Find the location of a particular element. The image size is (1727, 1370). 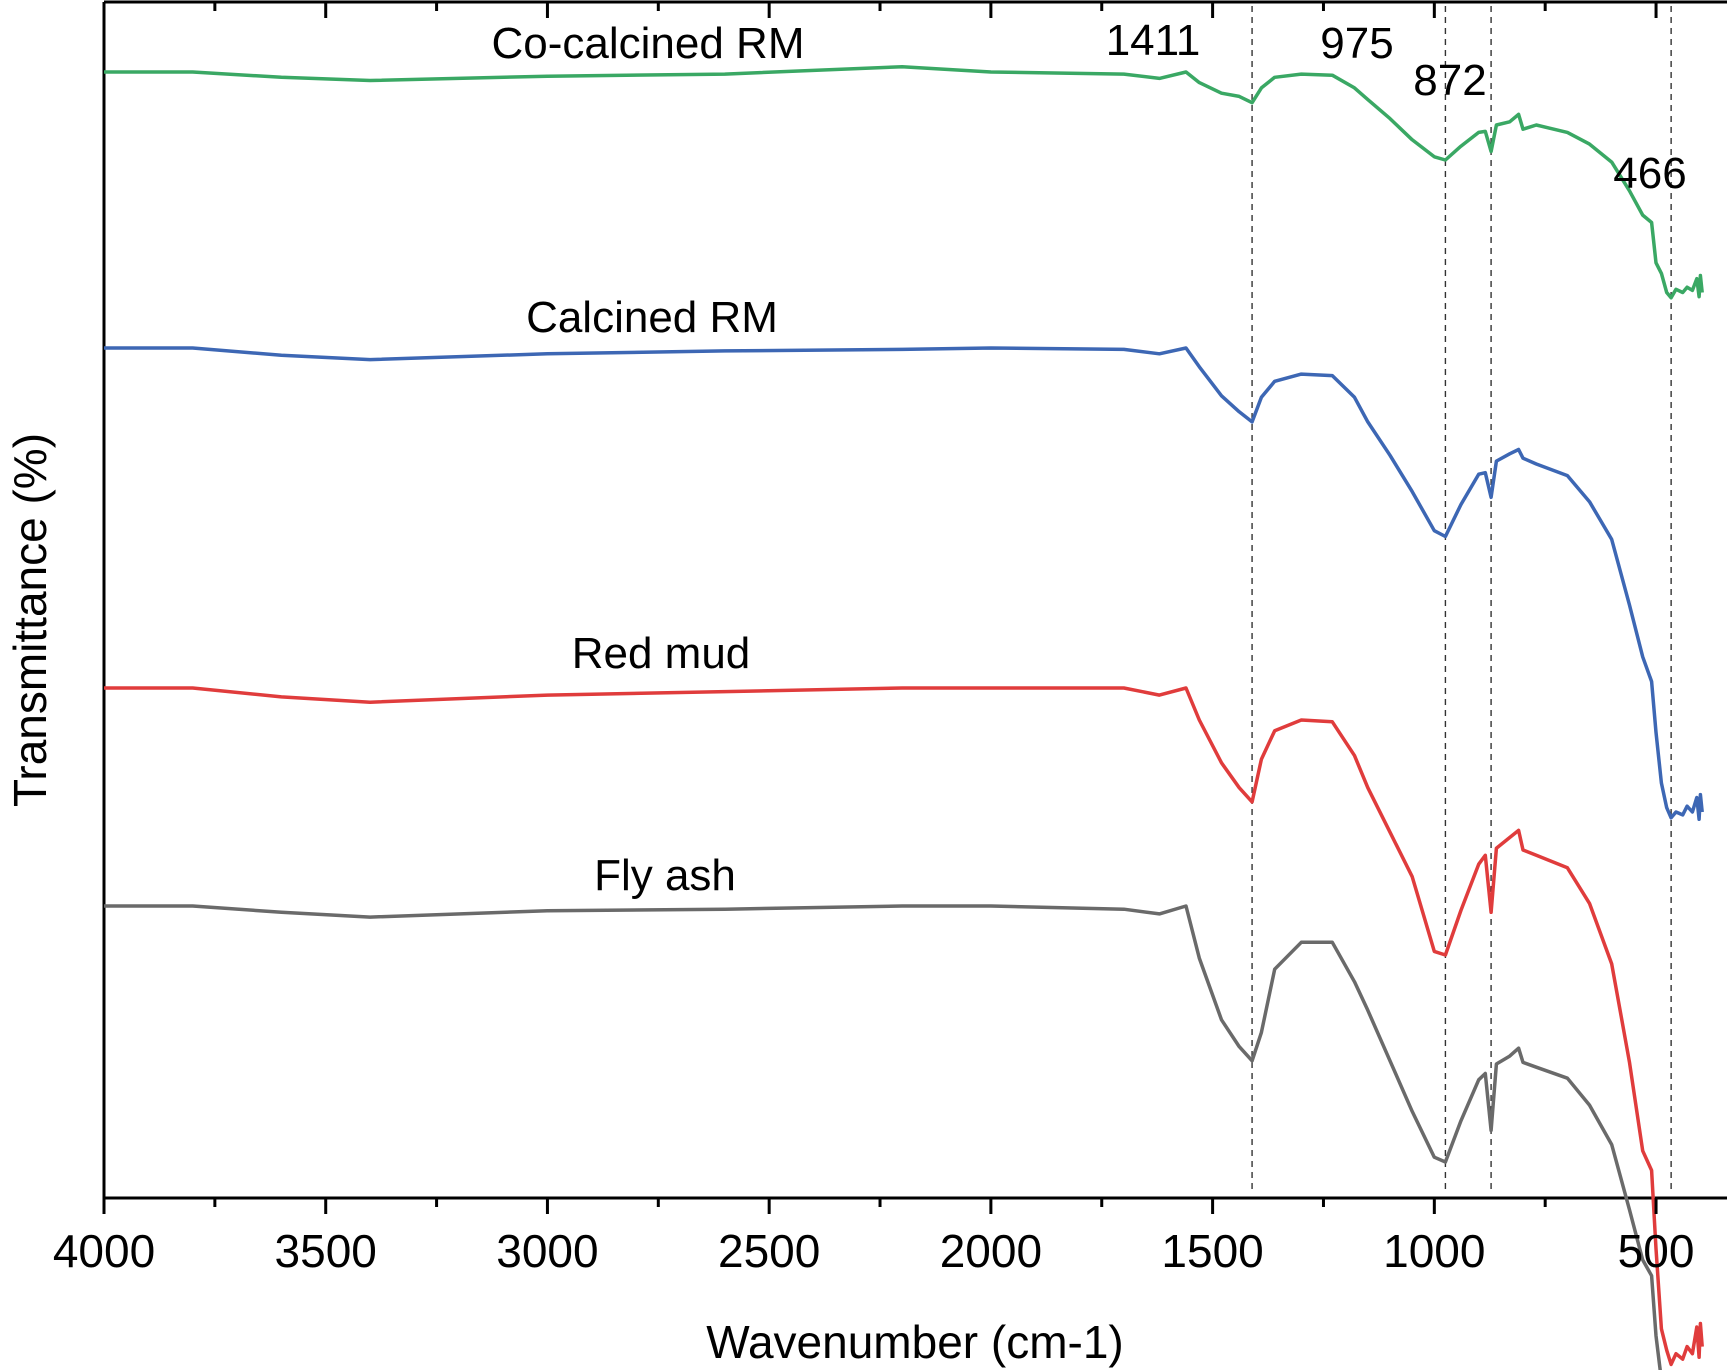

x-tick-label: 2500 is located at coordinates (769, 1251).